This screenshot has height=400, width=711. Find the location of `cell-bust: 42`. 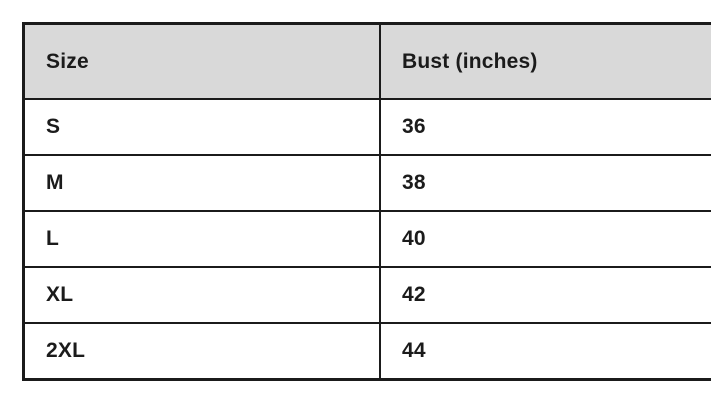

cell-bust: 42 is located at coordinates (545, 295).